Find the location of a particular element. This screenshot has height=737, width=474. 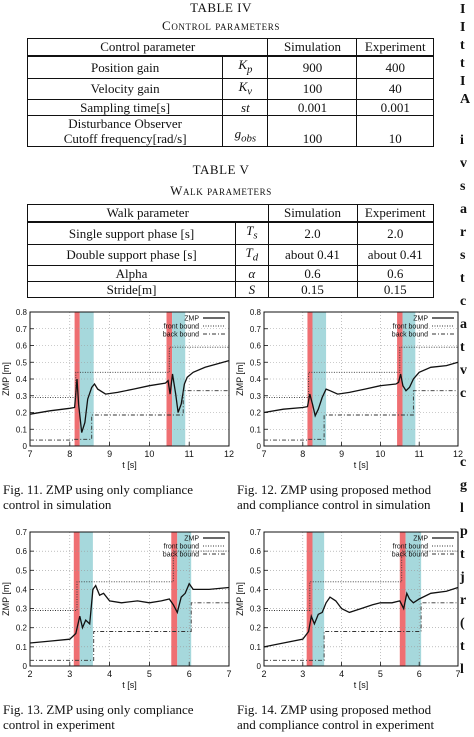

x-tick-label: 4 is located at coordinates (341, 674).